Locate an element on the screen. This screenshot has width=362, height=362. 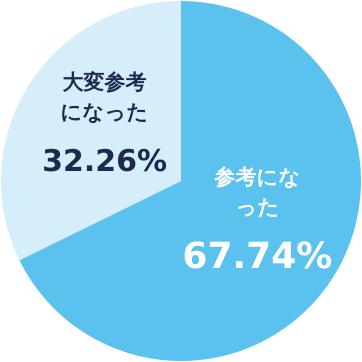
slice-label: 参考になった is located at coordinates (256, 192).